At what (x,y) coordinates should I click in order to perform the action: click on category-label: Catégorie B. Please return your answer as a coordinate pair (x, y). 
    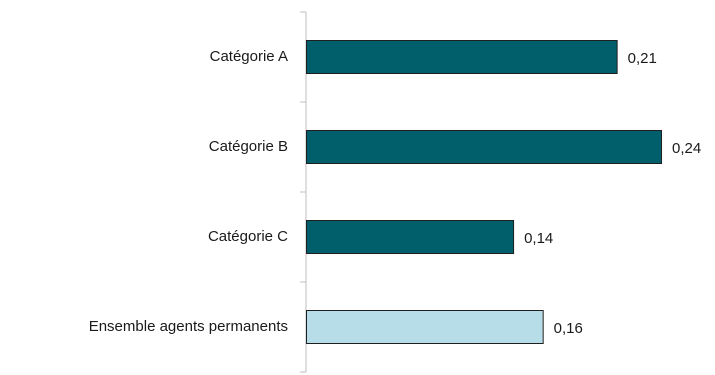
    Looking at the image, I should click on (248, 146).